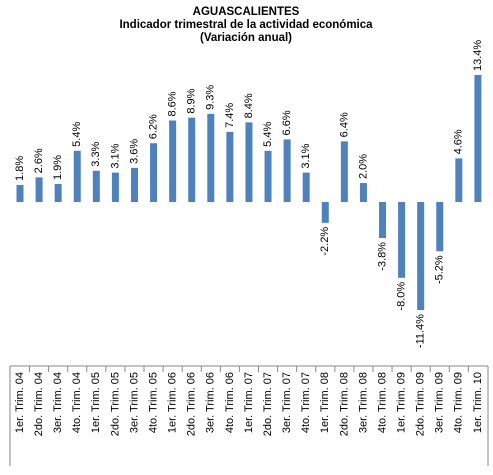 This screenshot has width=493, height=475. Describe the element at coordinates (192, 404) in the screenshot. I see `x-tick-label: 2do. Trim. 06` at that location.